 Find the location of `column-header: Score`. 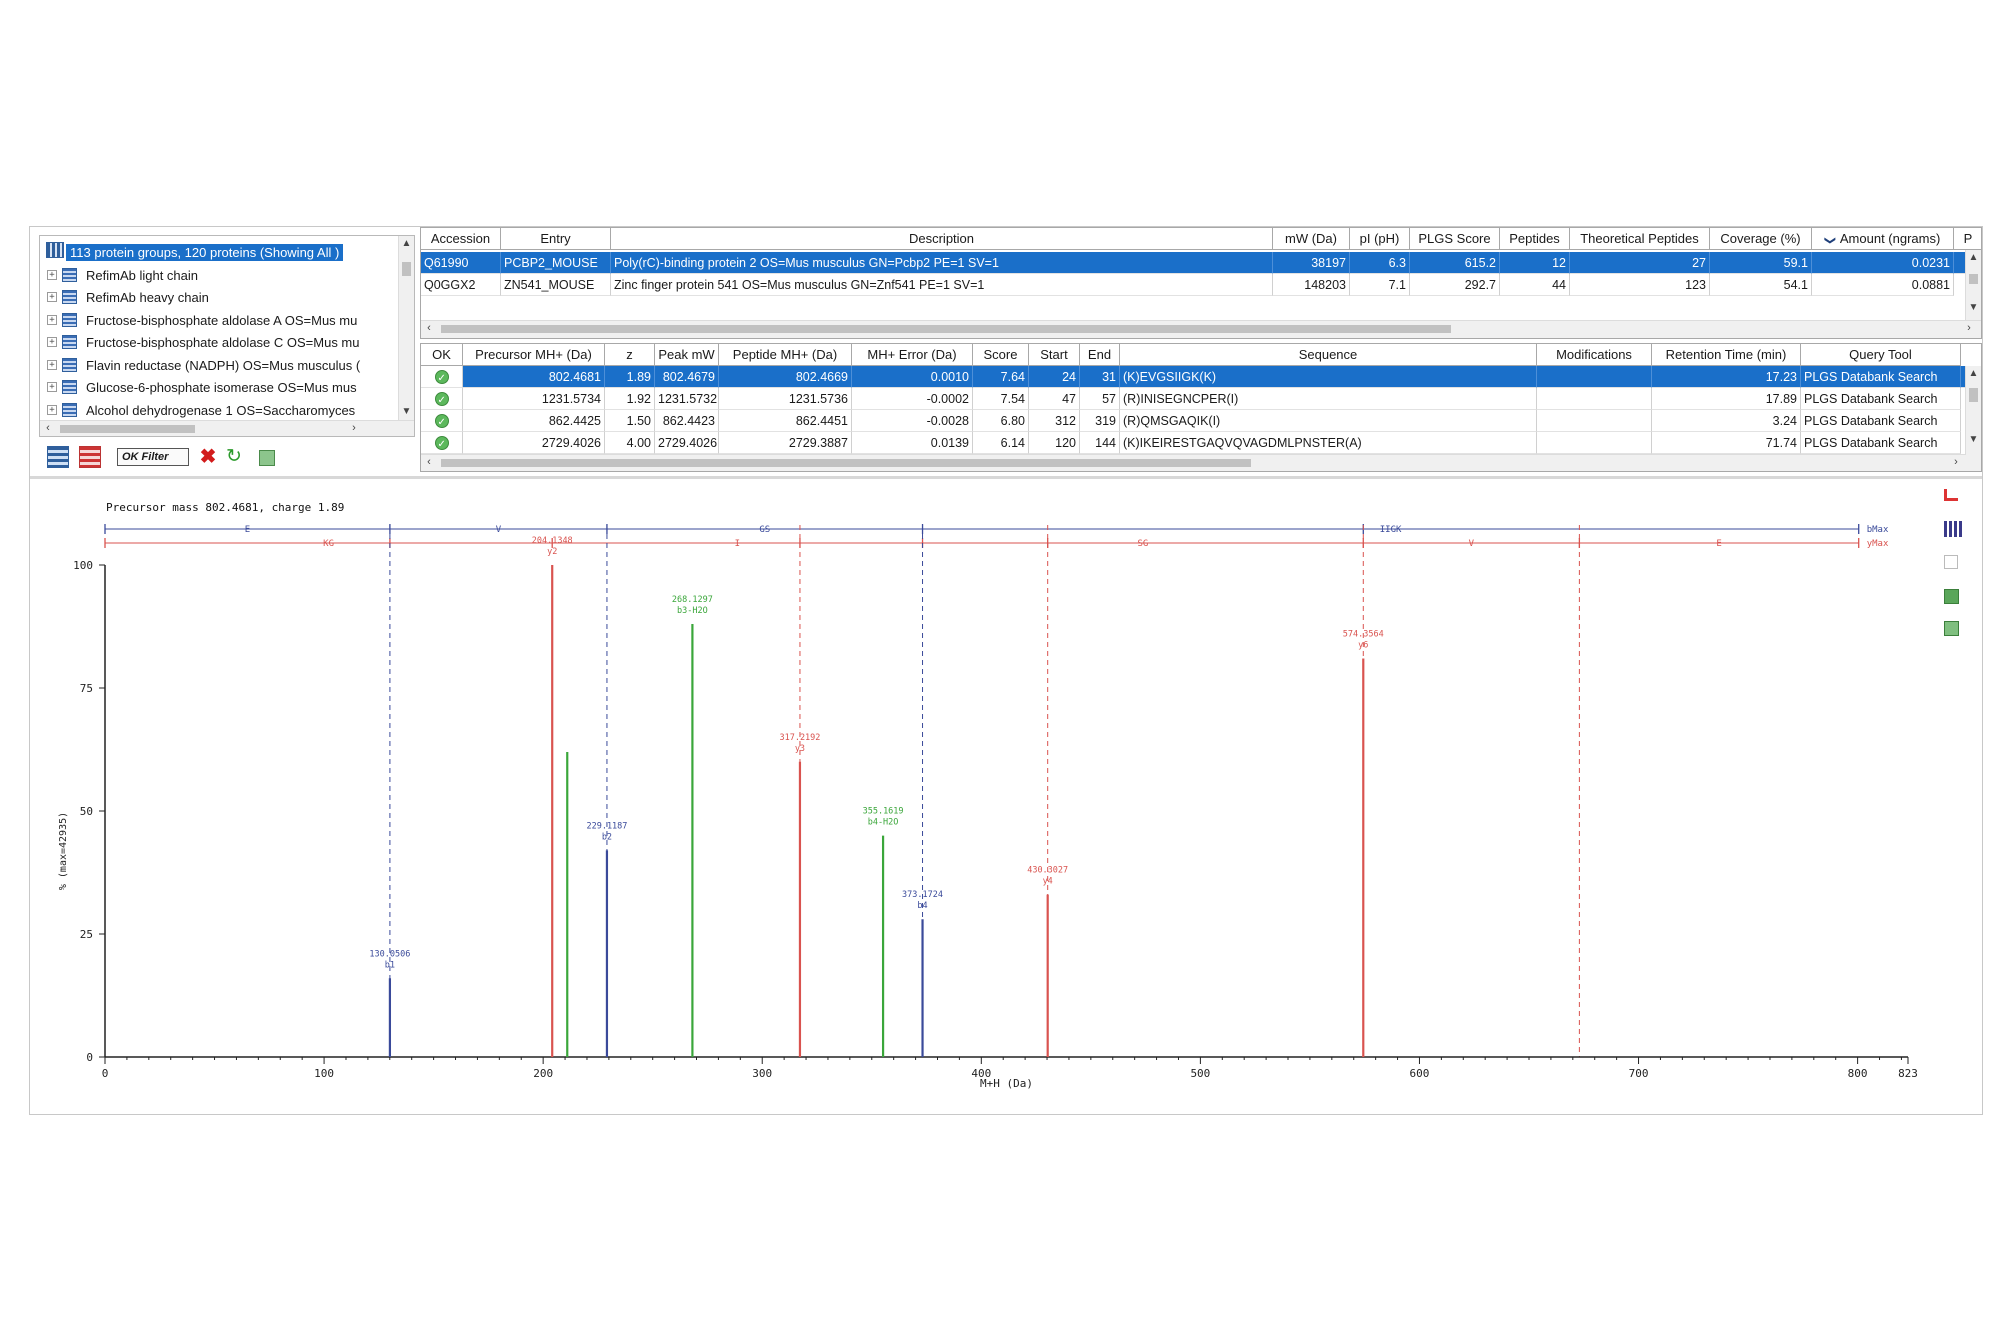

column-header: Score is located at coordinates (1001, 355).